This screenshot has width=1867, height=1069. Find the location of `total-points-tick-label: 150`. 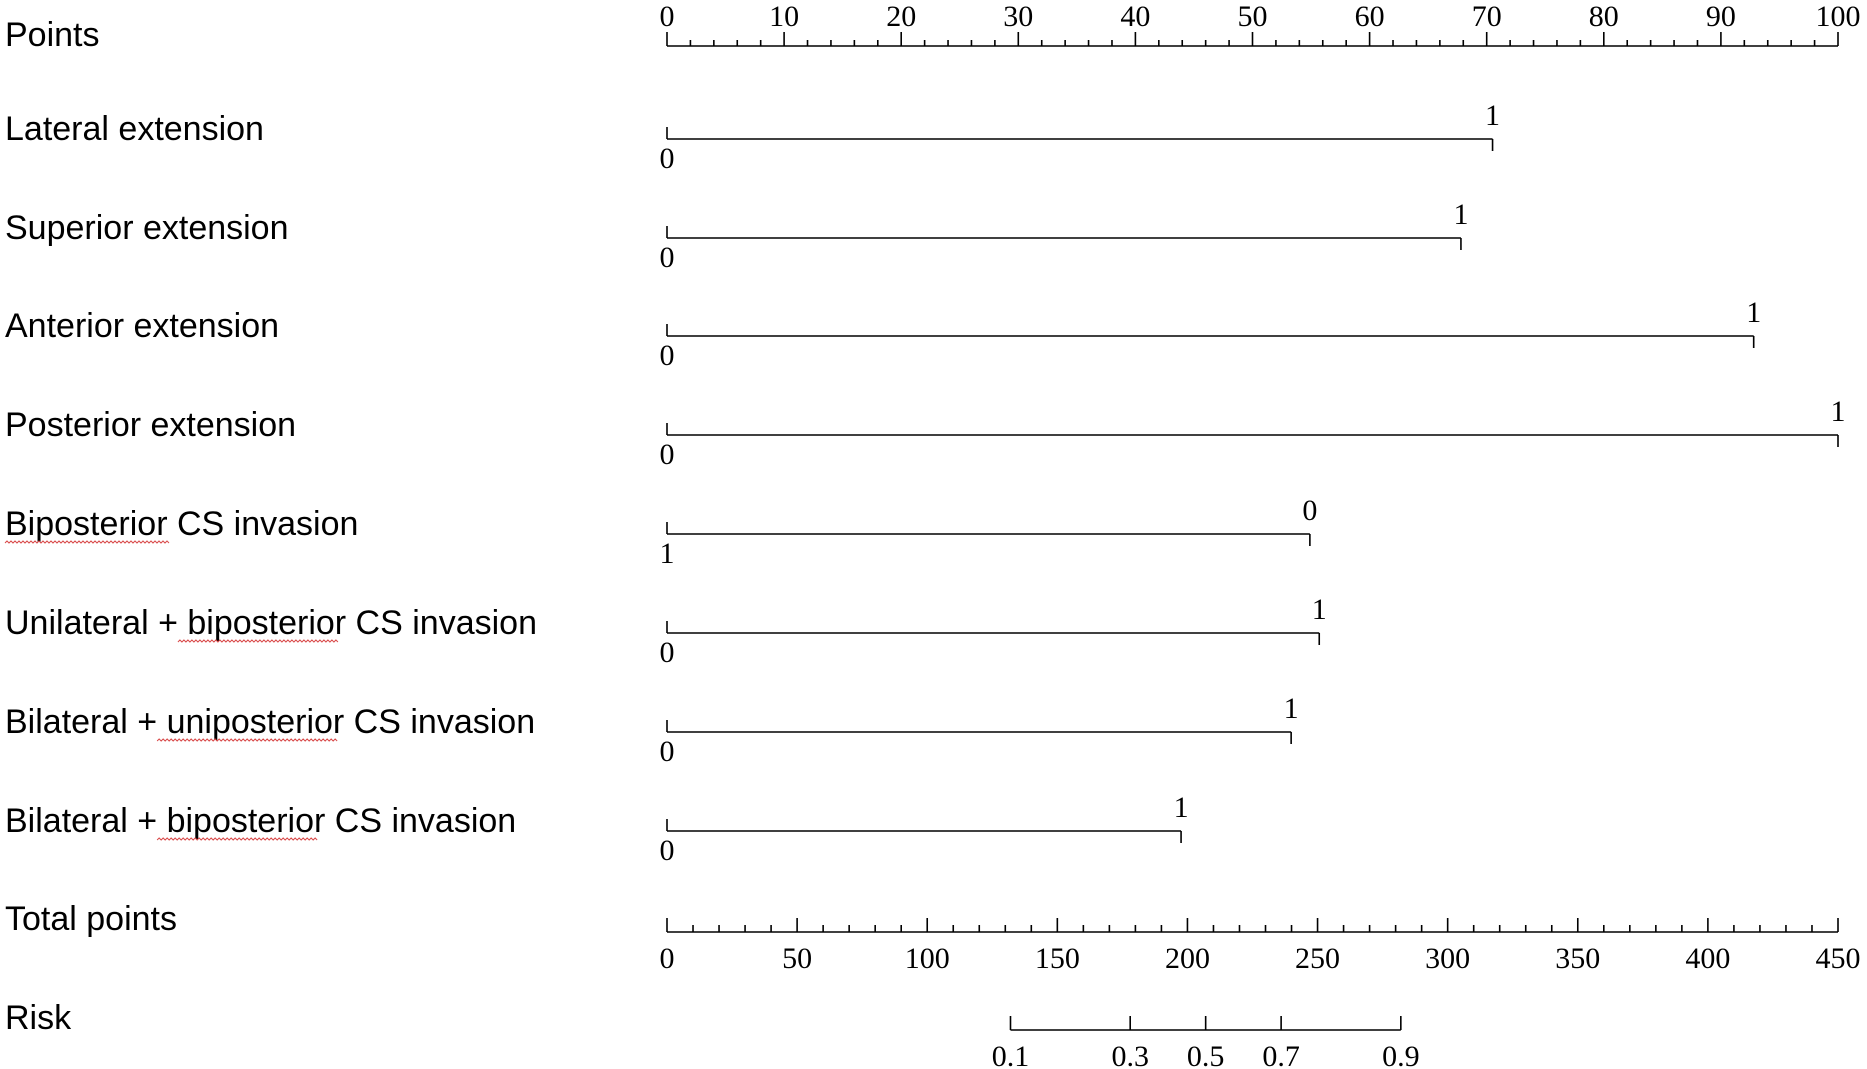

total-points-tick-label: 150 is located at coordinates (1057, 958).